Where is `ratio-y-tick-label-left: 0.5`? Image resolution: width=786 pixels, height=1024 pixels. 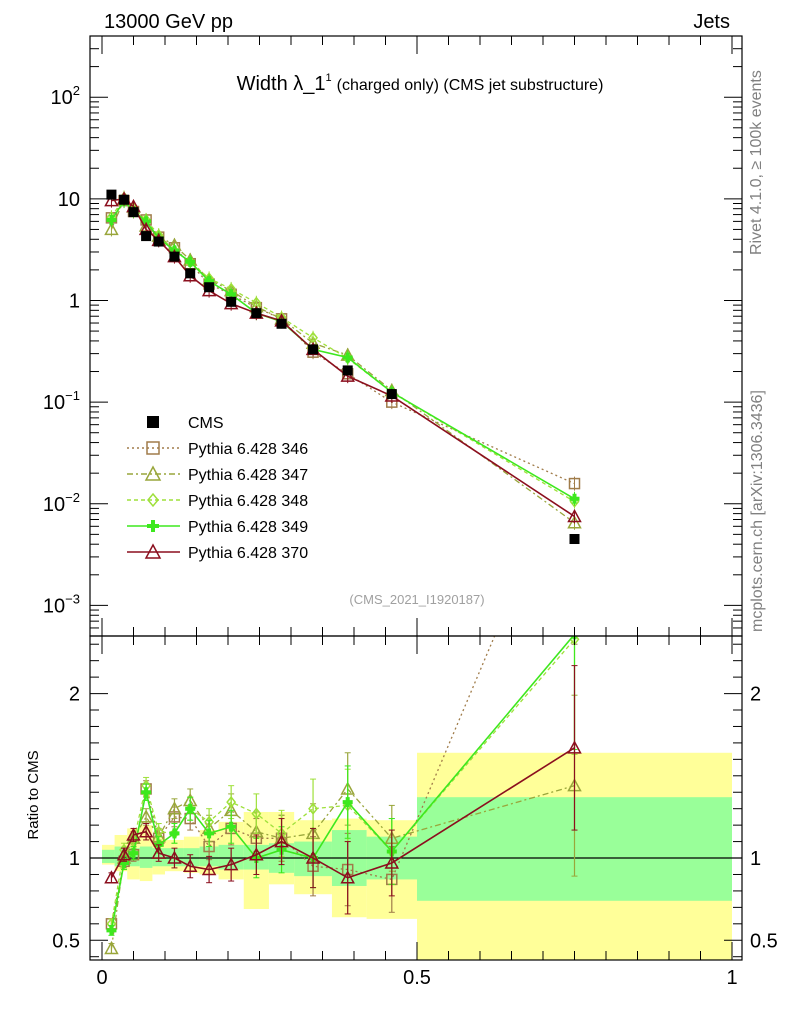
ratio-y-tick-label-left: 0.5 is located at coordinates (66, 941).